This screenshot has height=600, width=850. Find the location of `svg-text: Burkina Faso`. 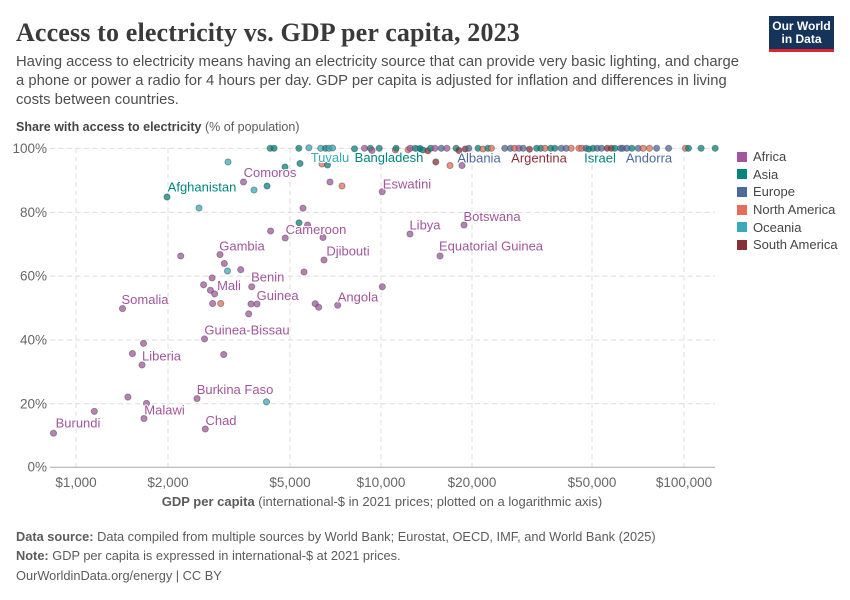

svg-text: Burkina Faso is located at coordinates (235, 389).